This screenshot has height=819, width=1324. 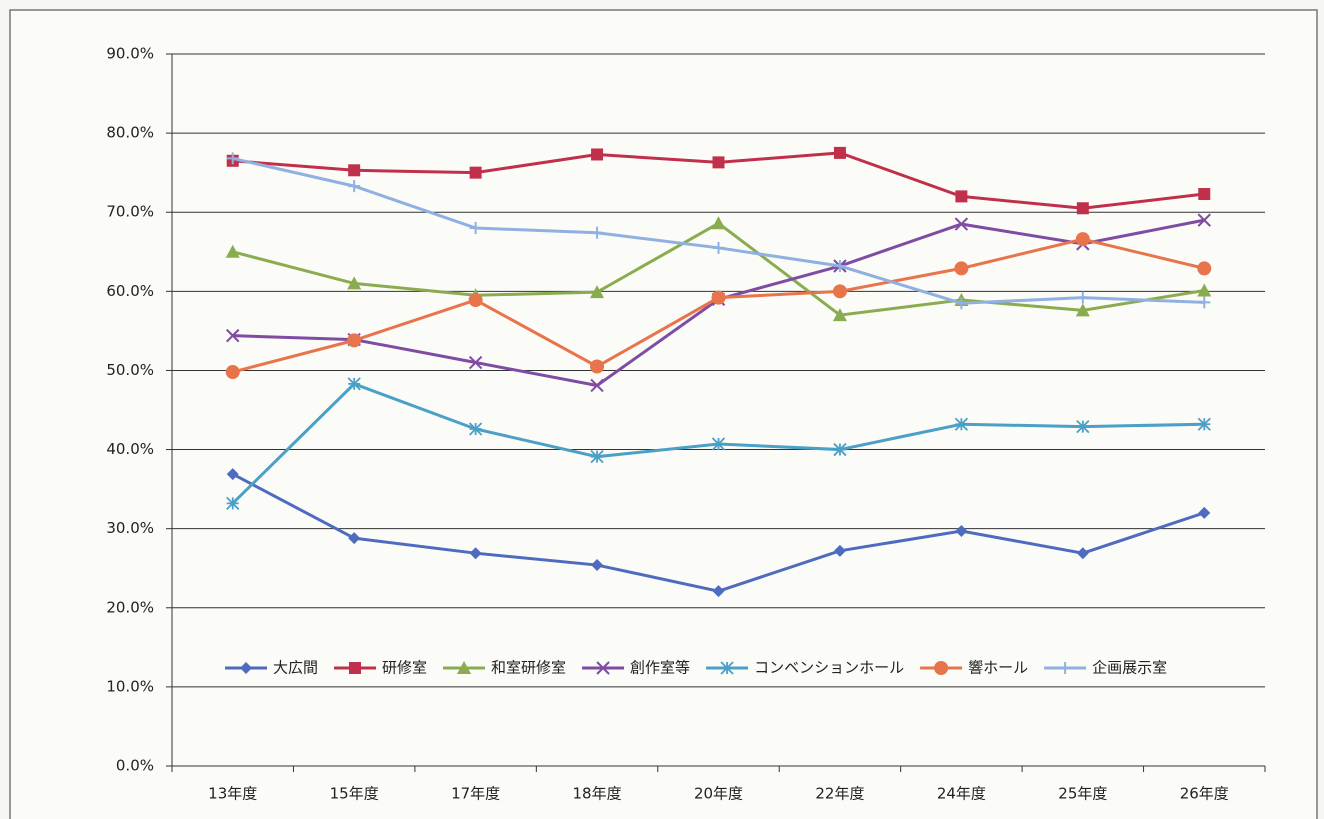 What do you see at coordinates (475, 794) in the screenshot?
I see `x-tick-label: 17年度` at bounding box center [475, 794].